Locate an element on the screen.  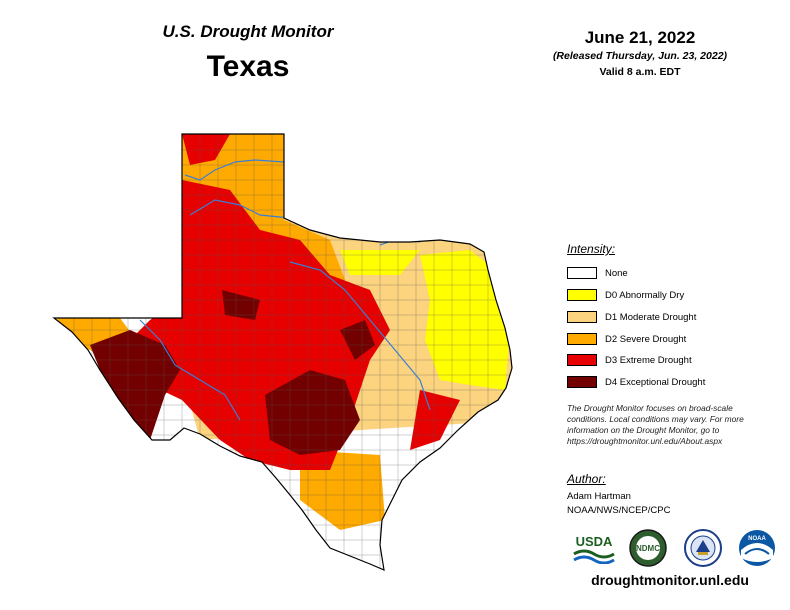
legend-label: D3 Extreme Drought is located at coordinates (648, 360).